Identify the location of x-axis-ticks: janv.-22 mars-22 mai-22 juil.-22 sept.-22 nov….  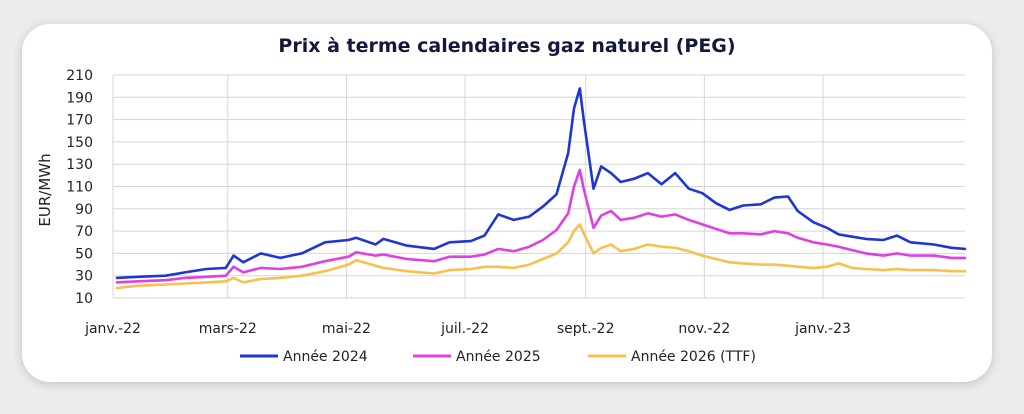
(467, 329).